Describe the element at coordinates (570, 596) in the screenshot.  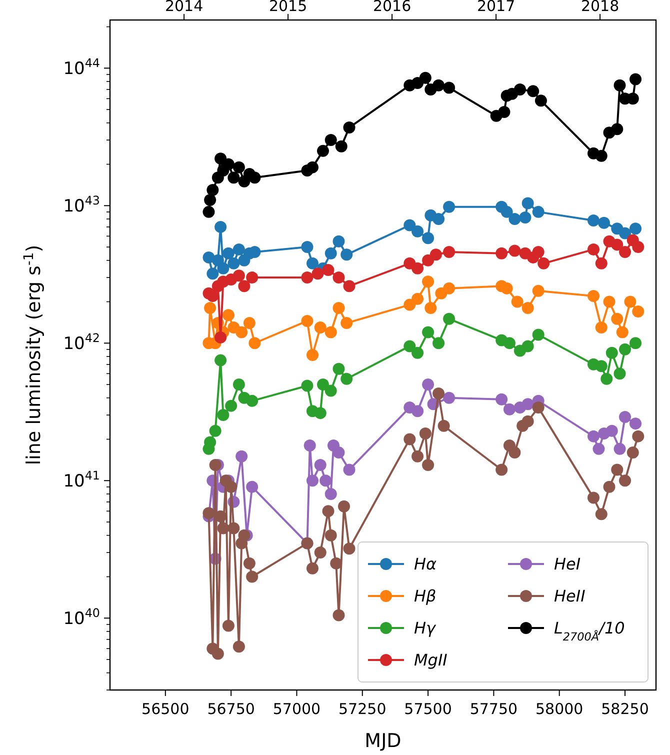
I see `legend-label: HeII` at that location.